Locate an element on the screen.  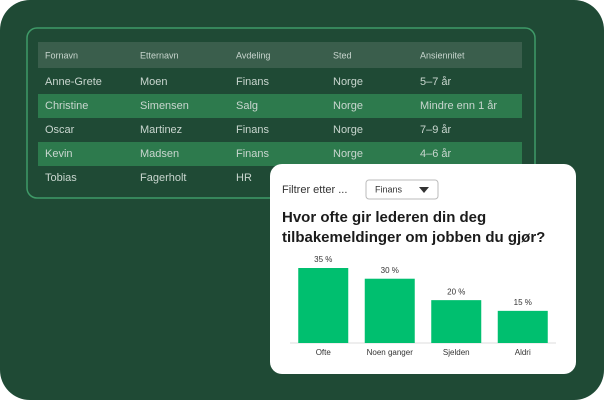
dropdown-value: Finans is located at coordinates (389, 189).